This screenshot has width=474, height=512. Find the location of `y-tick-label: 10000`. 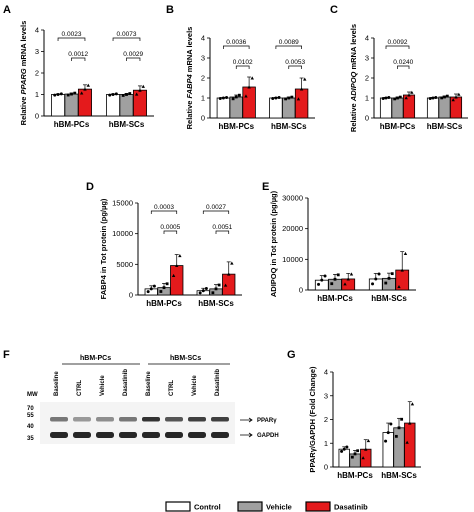

y-tick-label: 10000 is located at coordinates (122, 233).